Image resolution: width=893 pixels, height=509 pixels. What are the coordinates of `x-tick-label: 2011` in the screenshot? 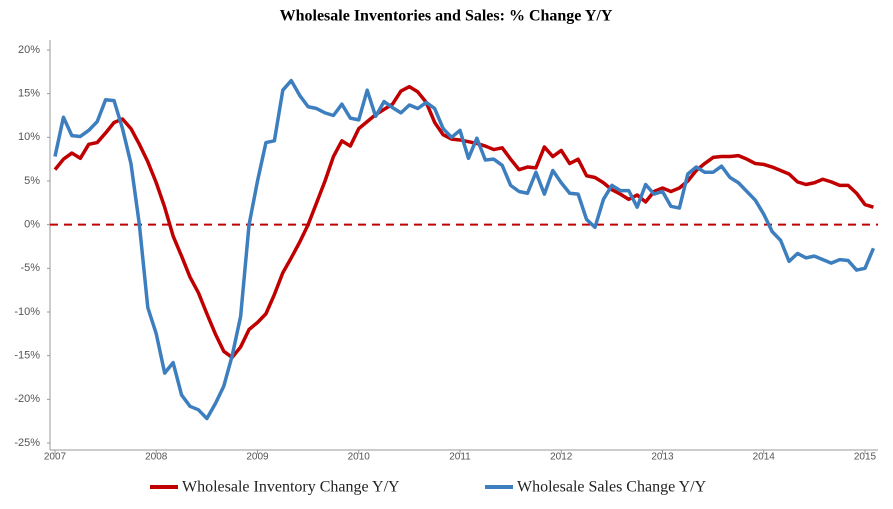 It's located at (460, 457).